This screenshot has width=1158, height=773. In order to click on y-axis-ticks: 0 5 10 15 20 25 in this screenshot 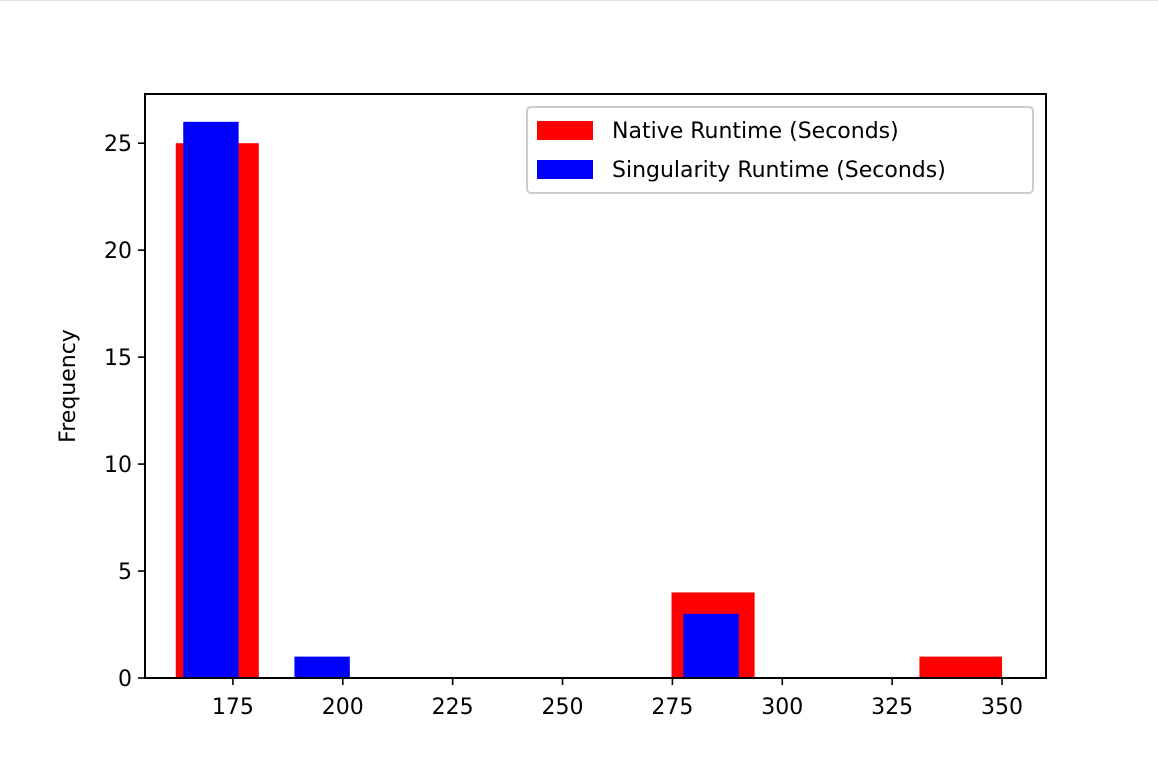, I will do `click(124, 412)`.